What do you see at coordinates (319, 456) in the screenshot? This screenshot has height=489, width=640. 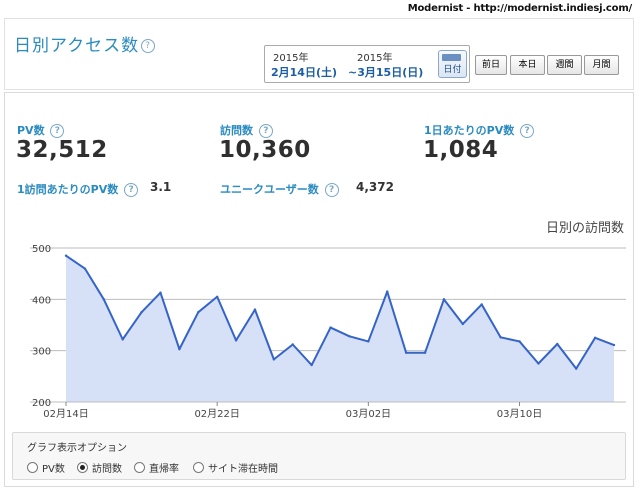 I see `graph-options-panel: グラフ表示オプション PV数 訪問数 直帰率 サイト滞在時間` at bounding box center [319, 456].